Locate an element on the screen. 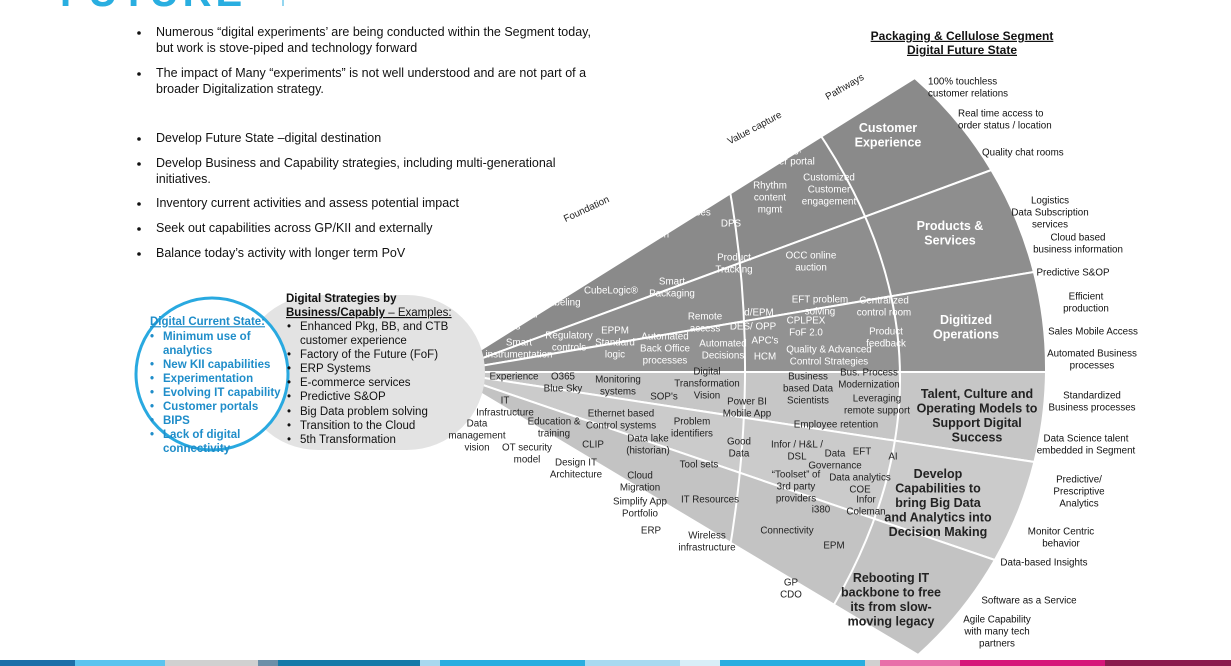 The image size is (1231, 666). label-line: Predictive/ is located at coordinates (1079, 479).